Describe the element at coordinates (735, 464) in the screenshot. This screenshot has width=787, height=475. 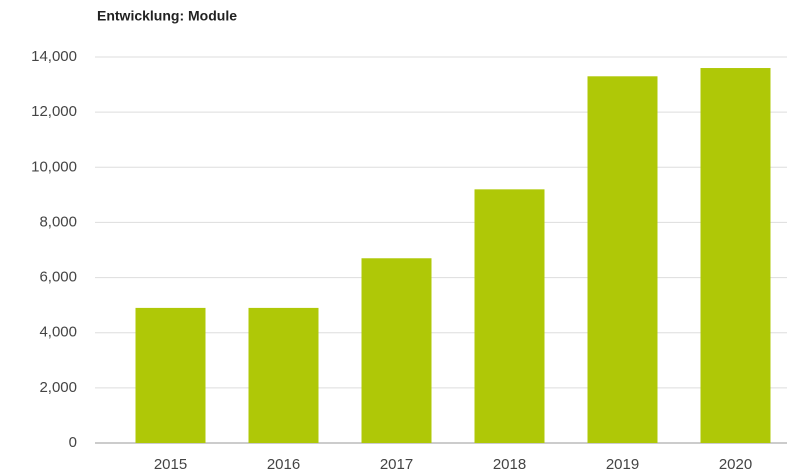
I see `x-tick-label: 2020` at that location.